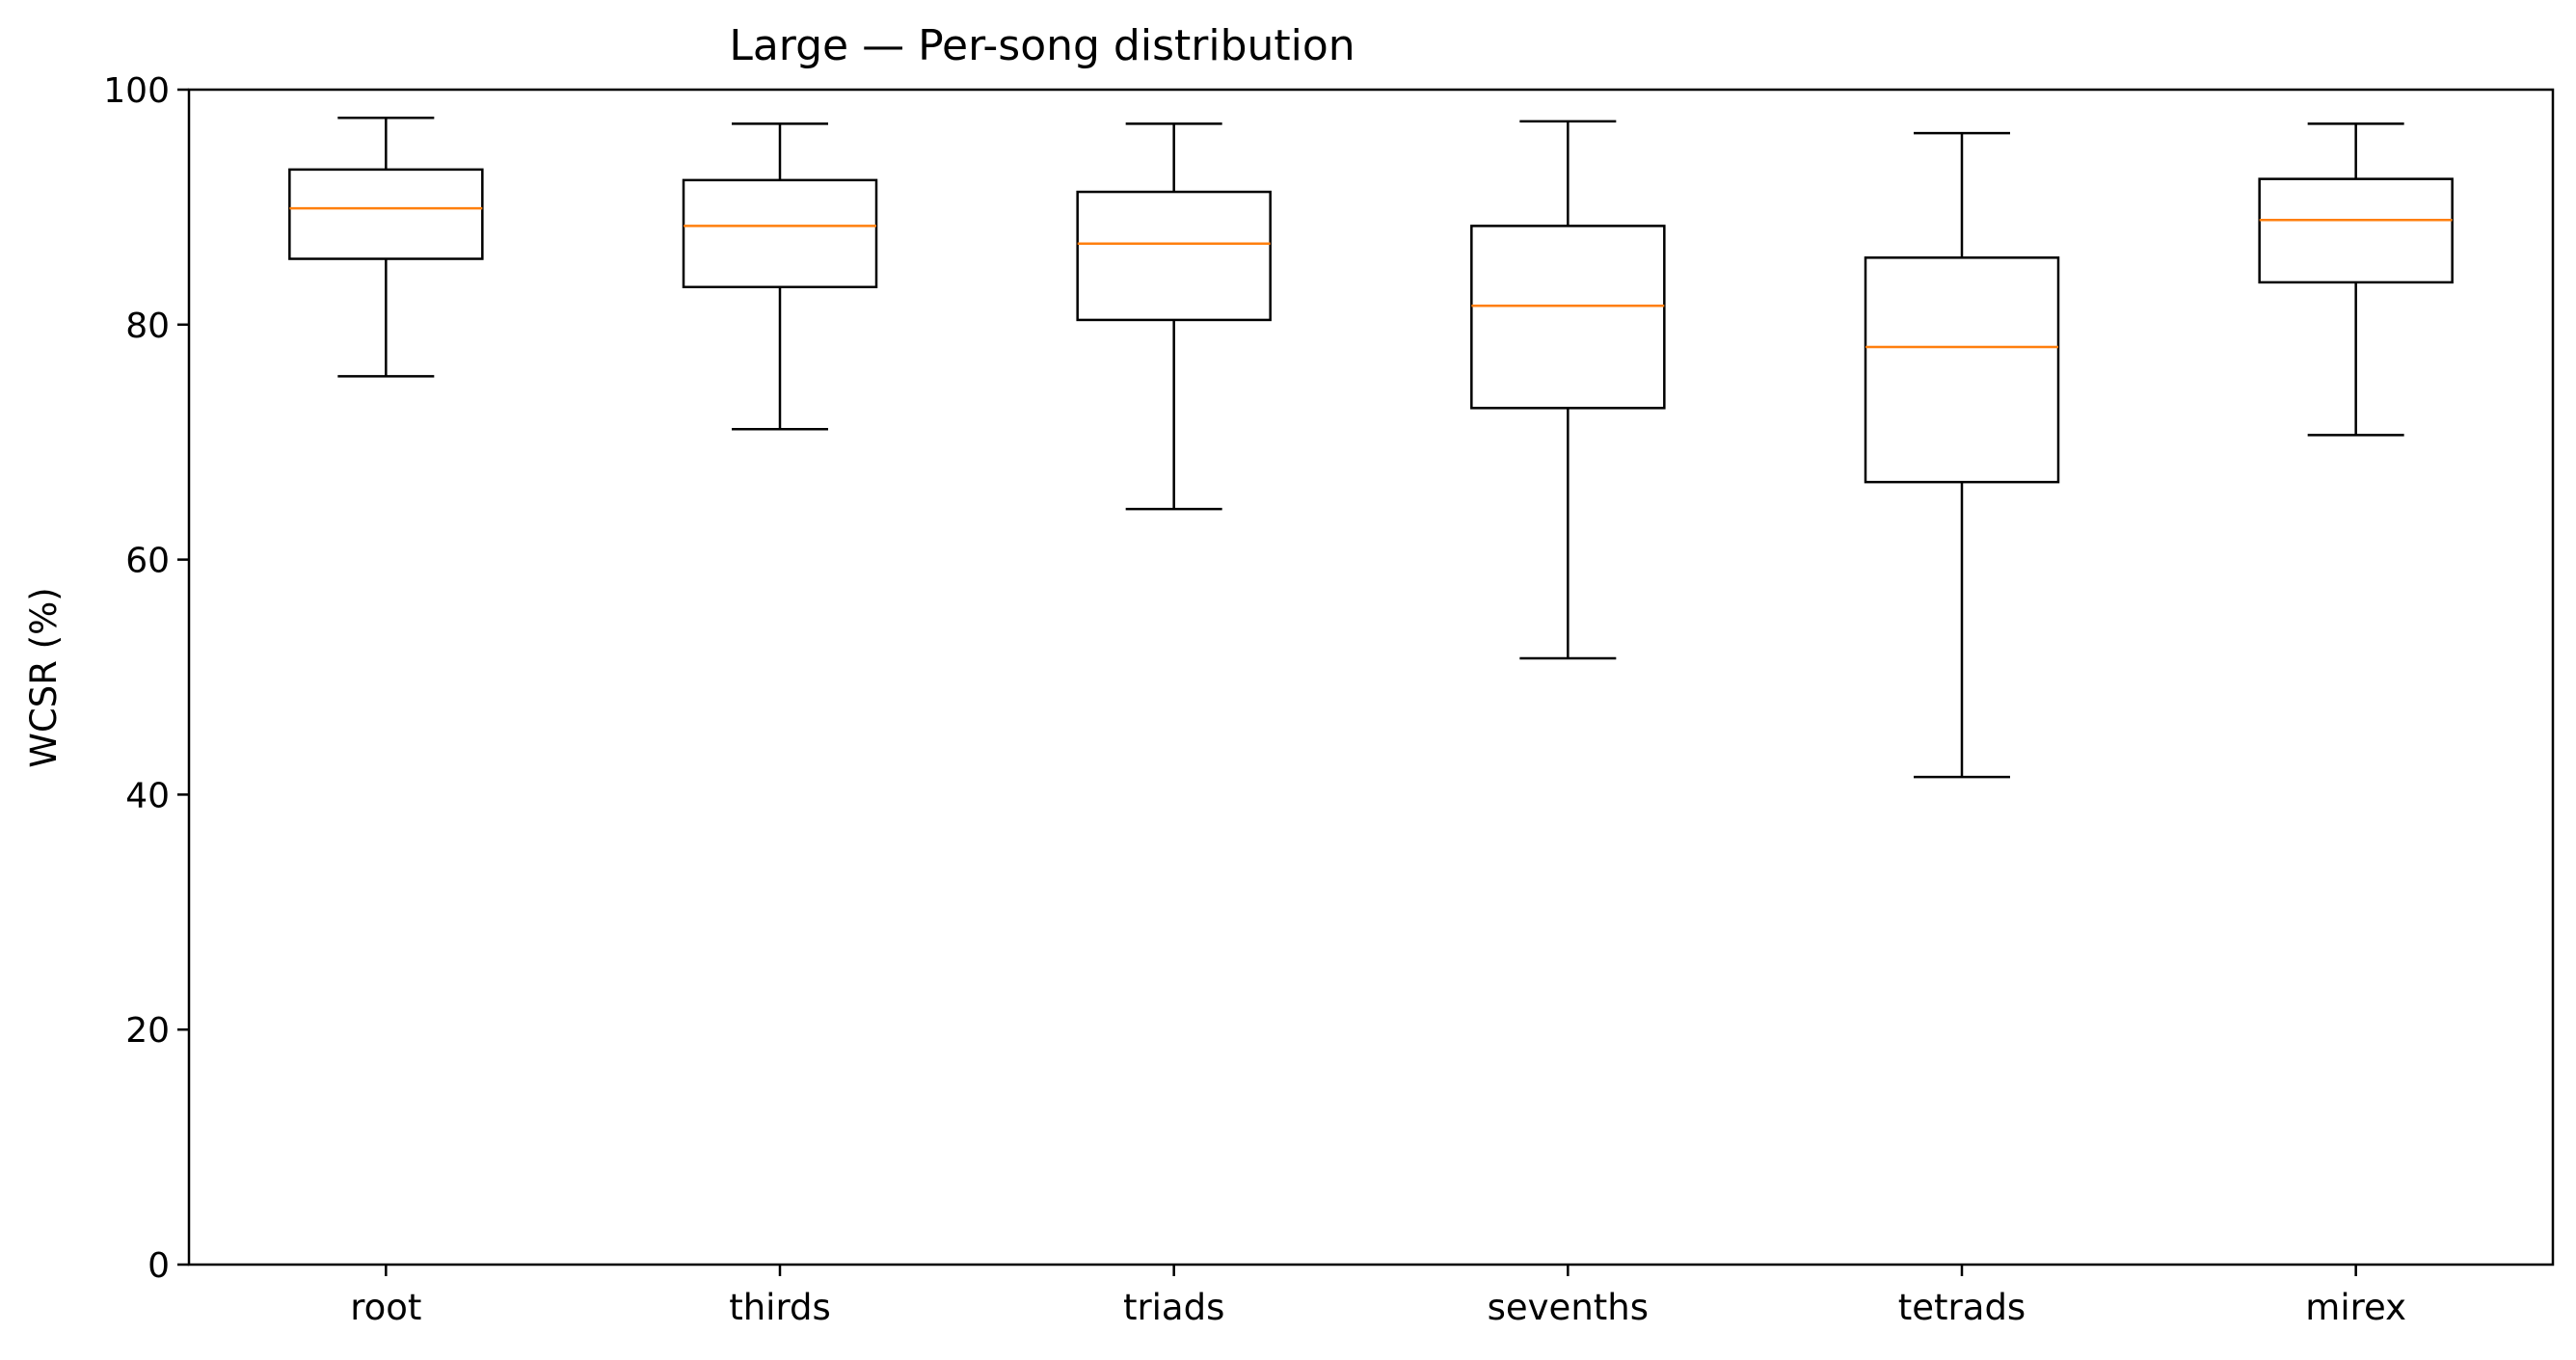 Image resolution: width=2576 pixels, height=1360 pixels. What do you see at coordinates (1568, 317) in the screenshot?
I see `box-sevenths` at bounding box center [1568, 317].